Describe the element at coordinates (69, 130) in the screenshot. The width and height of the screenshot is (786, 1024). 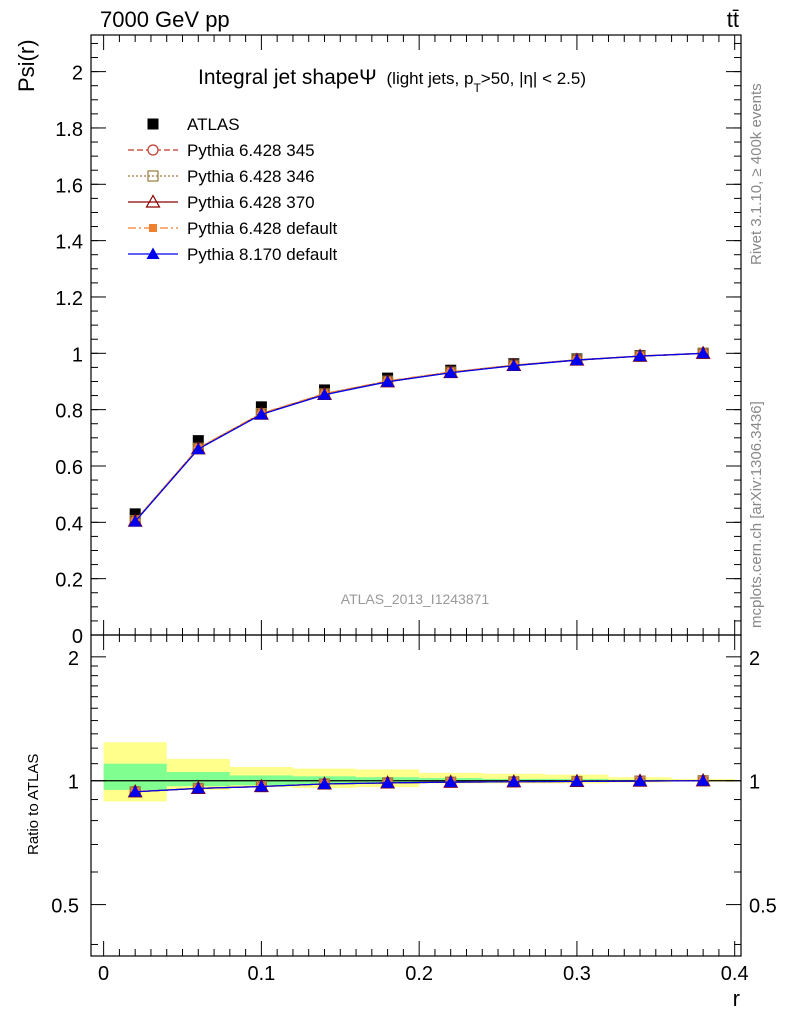
I see `y-tick-label: 1.8` at that location.